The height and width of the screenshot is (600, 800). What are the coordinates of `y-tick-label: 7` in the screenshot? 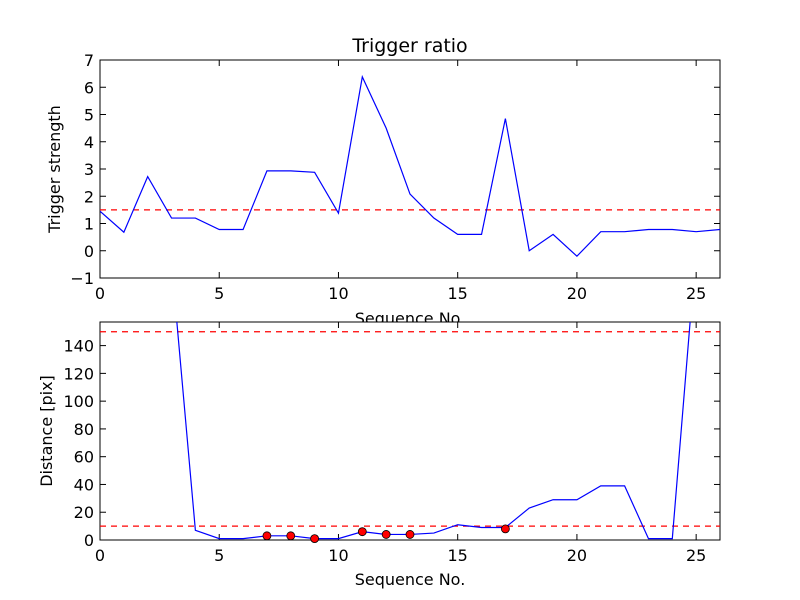 It's located at (89, 60).